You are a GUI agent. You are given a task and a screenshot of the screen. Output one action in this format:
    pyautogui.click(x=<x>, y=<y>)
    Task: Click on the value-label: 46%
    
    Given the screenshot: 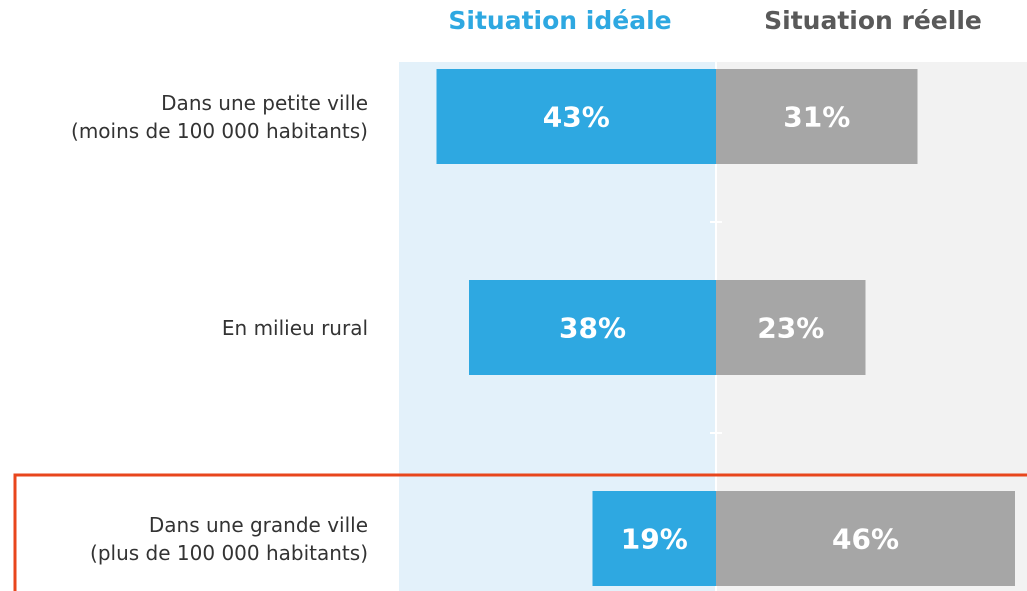 What is the action you would take?
    pyautogui.click(x=865, y=539)
    